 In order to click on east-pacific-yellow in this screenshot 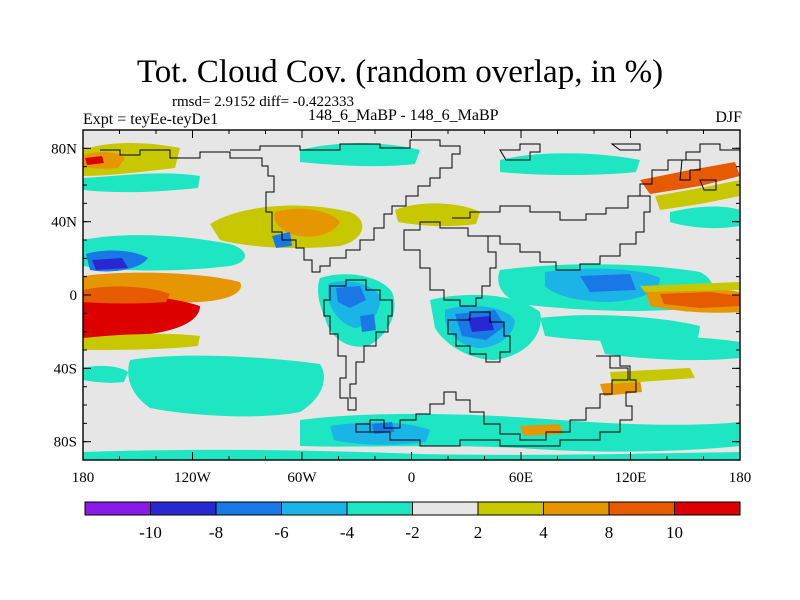, I will do `click(690, 287)`.